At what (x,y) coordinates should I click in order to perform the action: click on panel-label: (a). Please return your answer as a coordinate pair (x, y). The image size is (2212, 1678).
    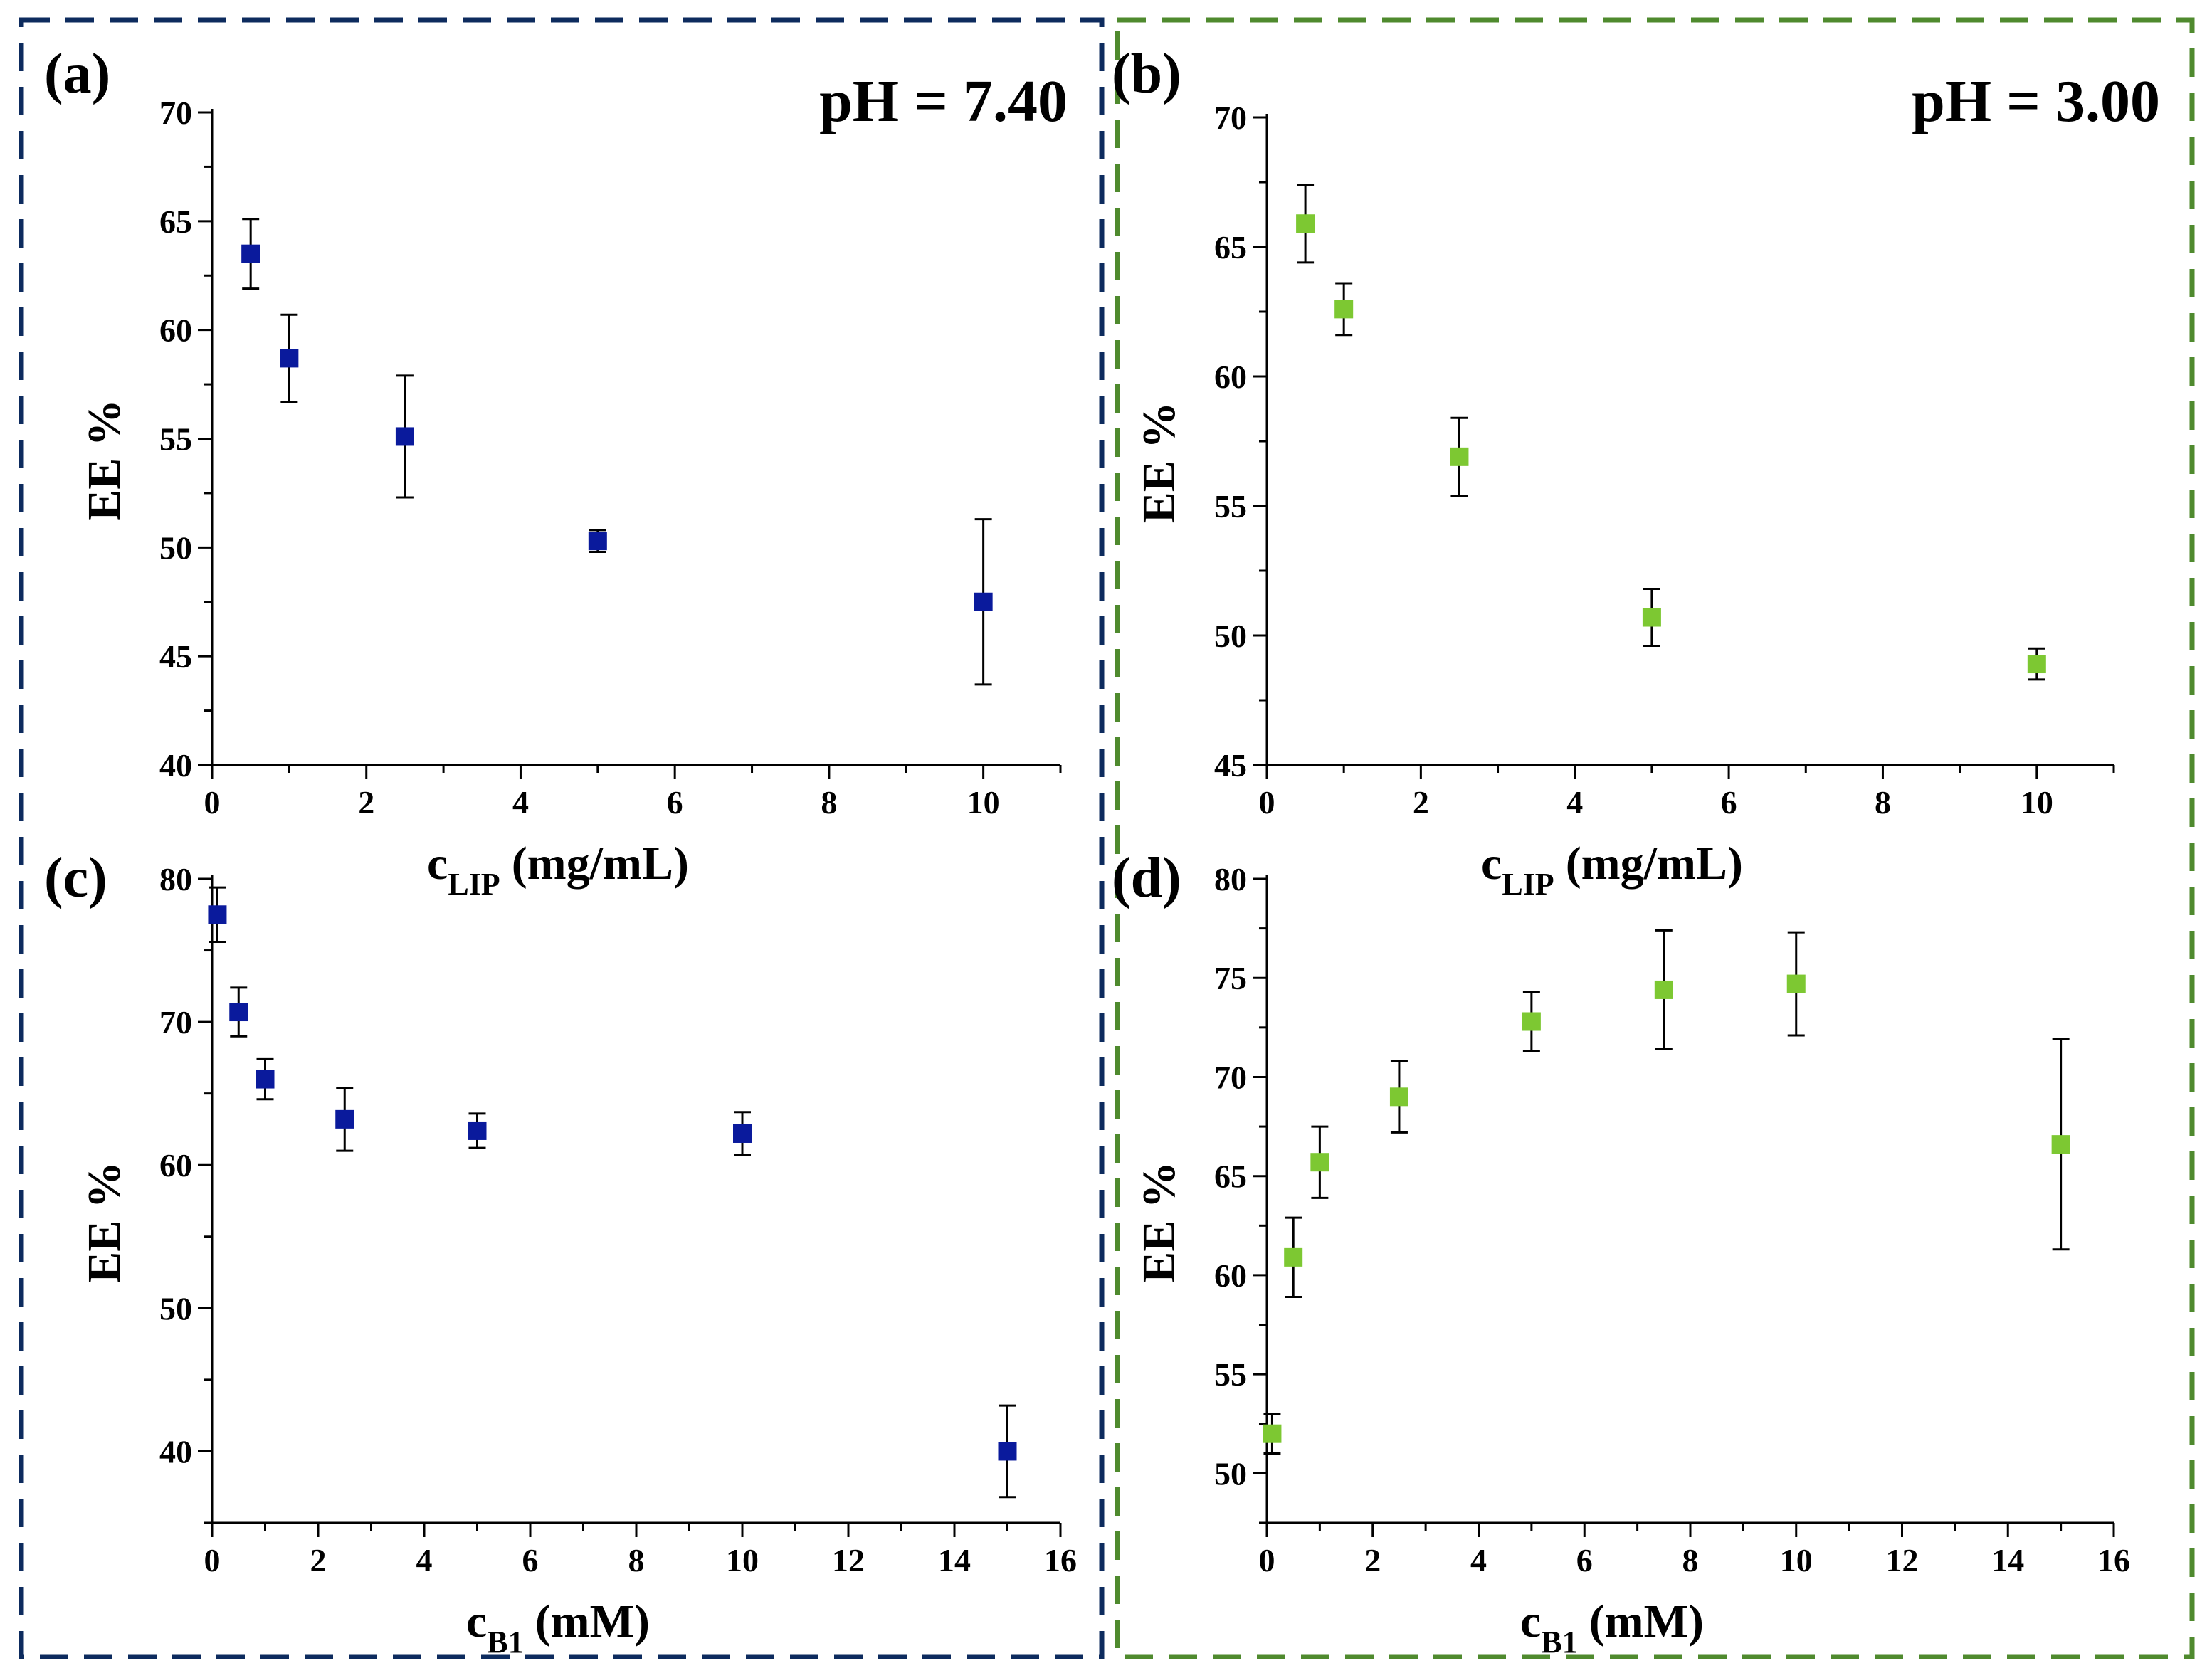
    Looking at the image, I should click on (77, 74).